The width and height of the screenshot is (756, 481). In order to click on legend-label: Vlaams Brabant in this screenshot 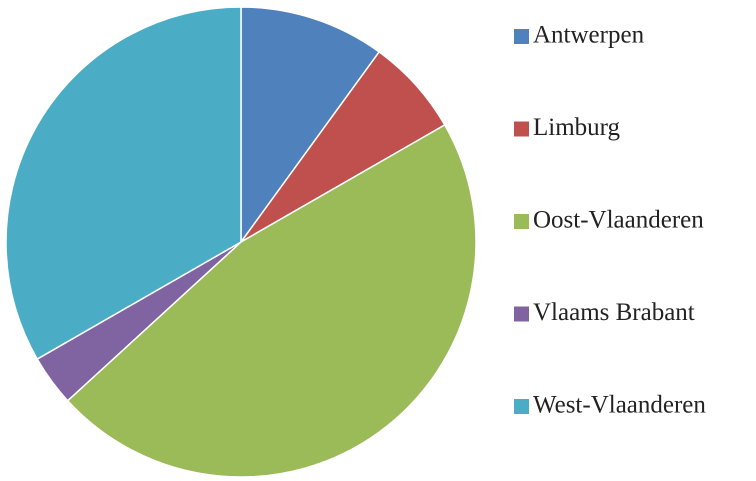, I will do `click(614, 312)`.